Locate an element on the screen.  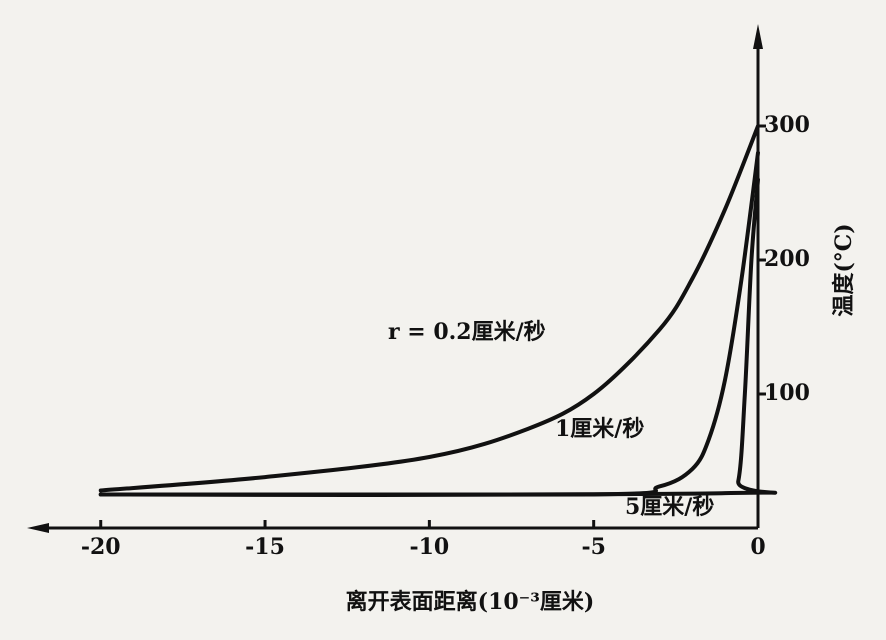
y-tick-label: 100 is located at coordinates (787, 393).